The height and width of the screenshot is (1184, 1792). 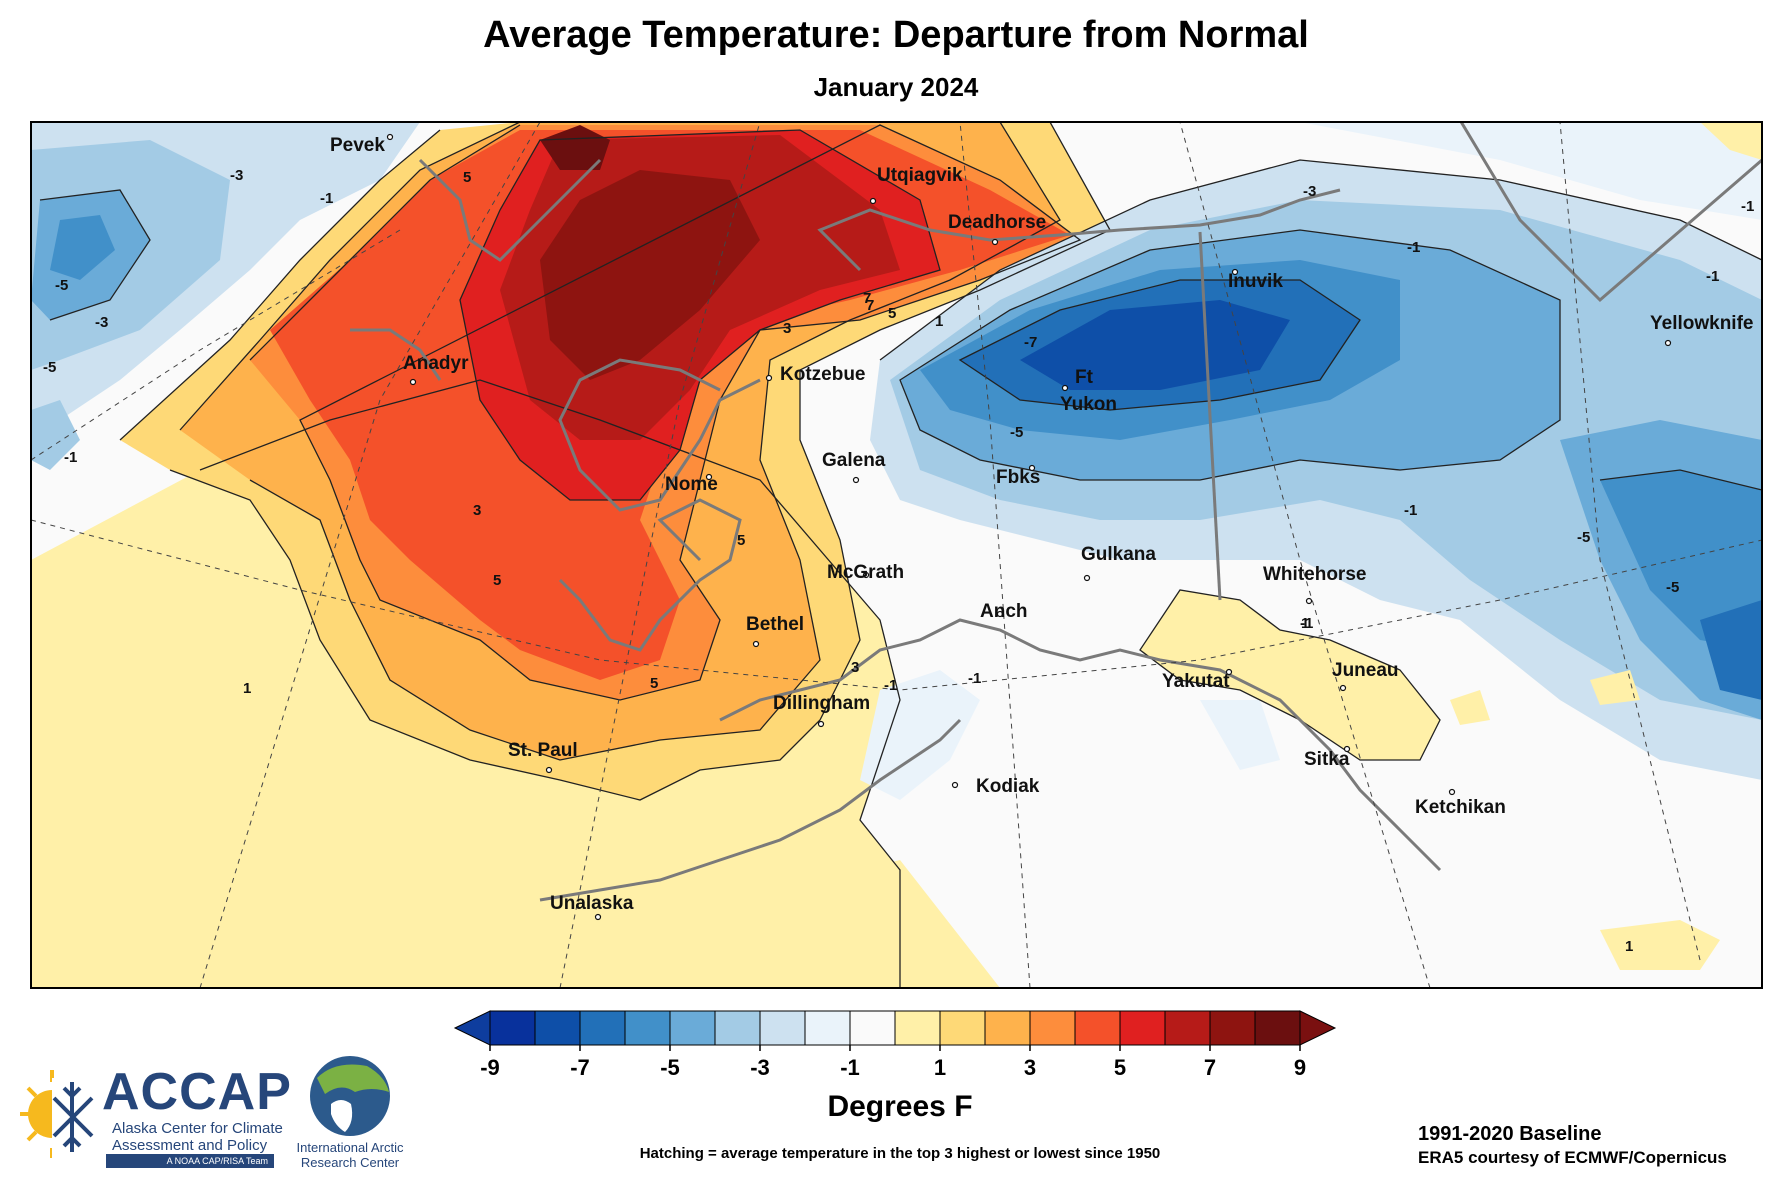 What do you see at coordinates (350, 1147) in the screenshot?
I see `iarc-name-line1: International Arctic` at bounding box center [350, 1147].